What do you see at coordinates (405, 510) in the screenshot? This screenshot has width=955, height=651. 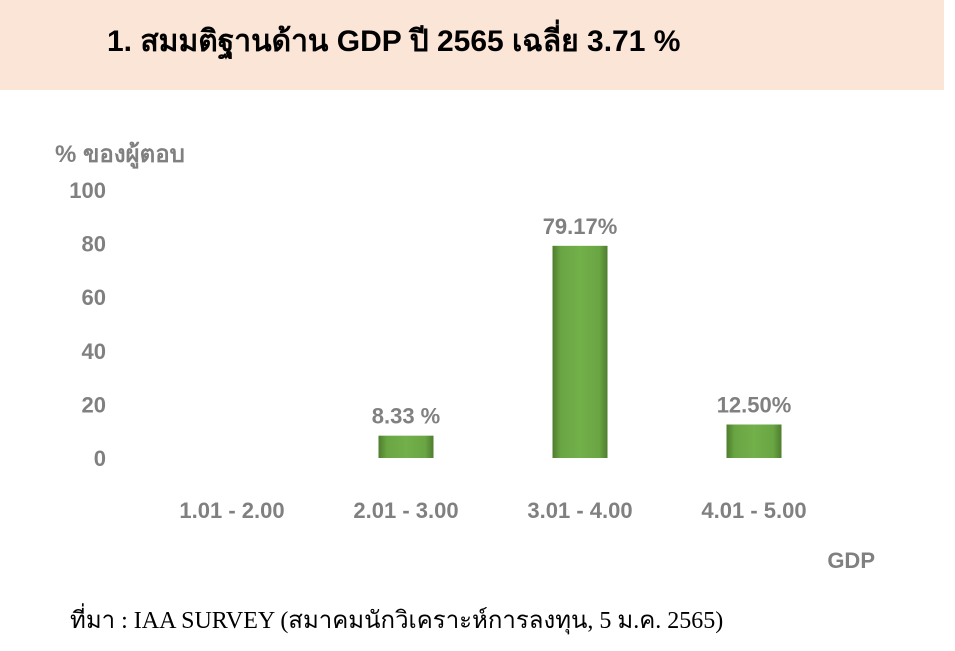 I see `x-tick-label: 2.01 - 3.00` at bounding box center [405, 510].